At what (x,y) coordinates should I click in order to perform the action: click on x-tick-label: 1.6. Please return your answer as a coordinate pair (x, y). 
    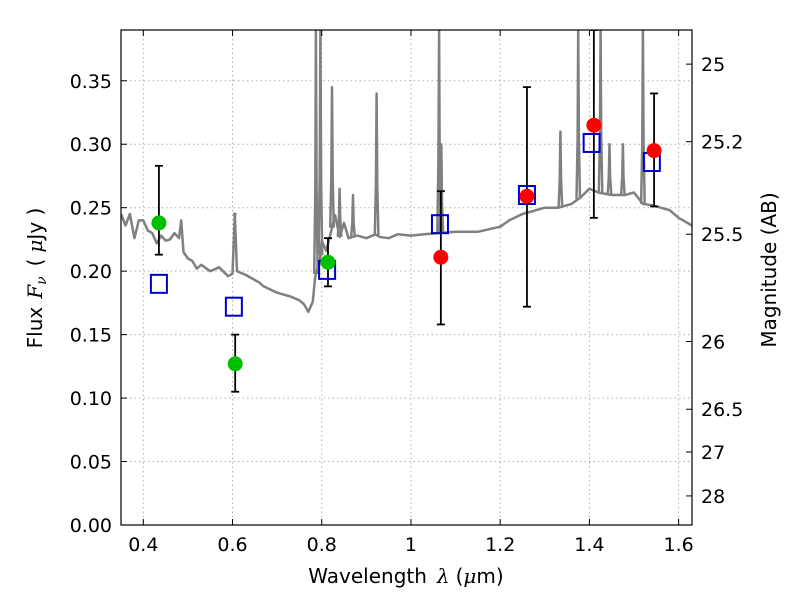
    Looking at the image, I should click on (679, 545).